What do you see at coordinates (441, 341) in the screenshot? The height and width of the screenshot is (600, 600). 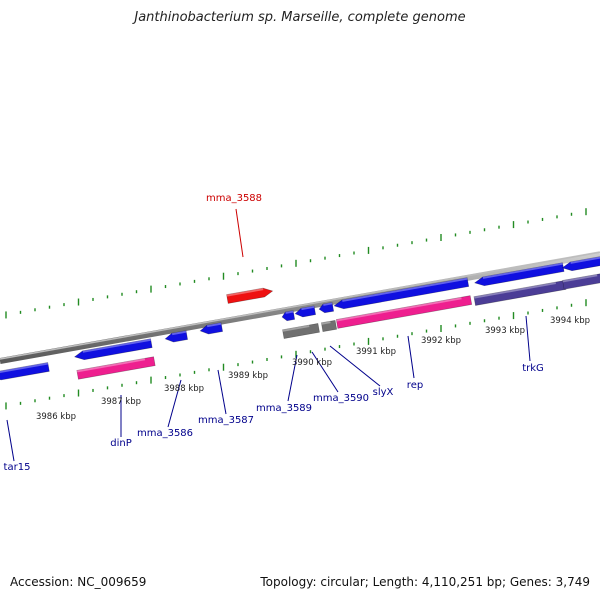 I see `scale-label: 3992 kbp` at bounding box center [441, 341].